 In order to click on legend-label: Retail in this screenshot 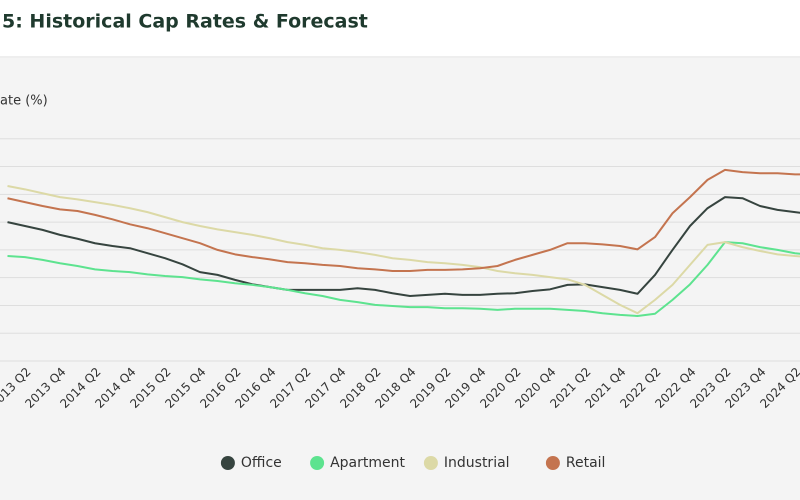, I will do `click(586, 463)`.